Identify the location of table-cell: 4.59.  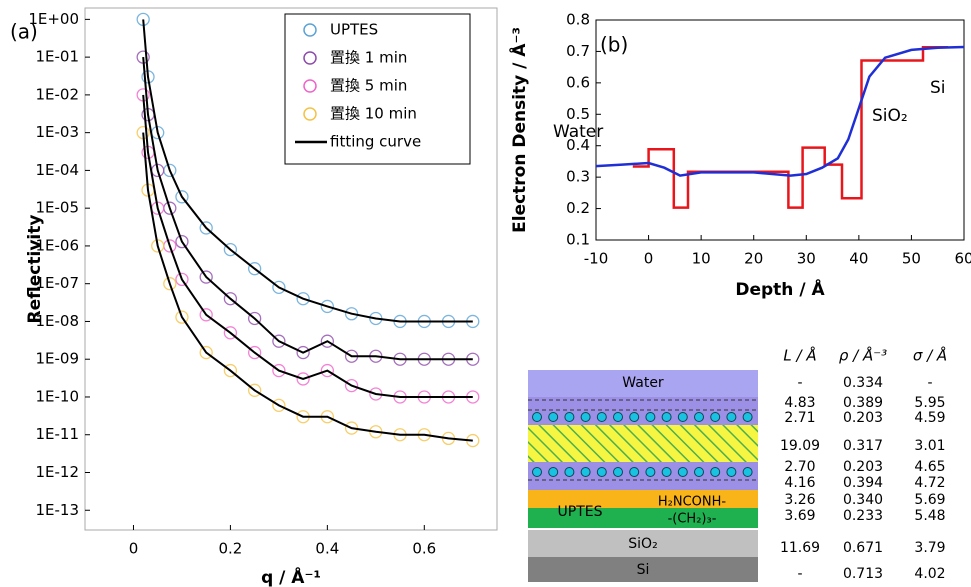
(929, 418).